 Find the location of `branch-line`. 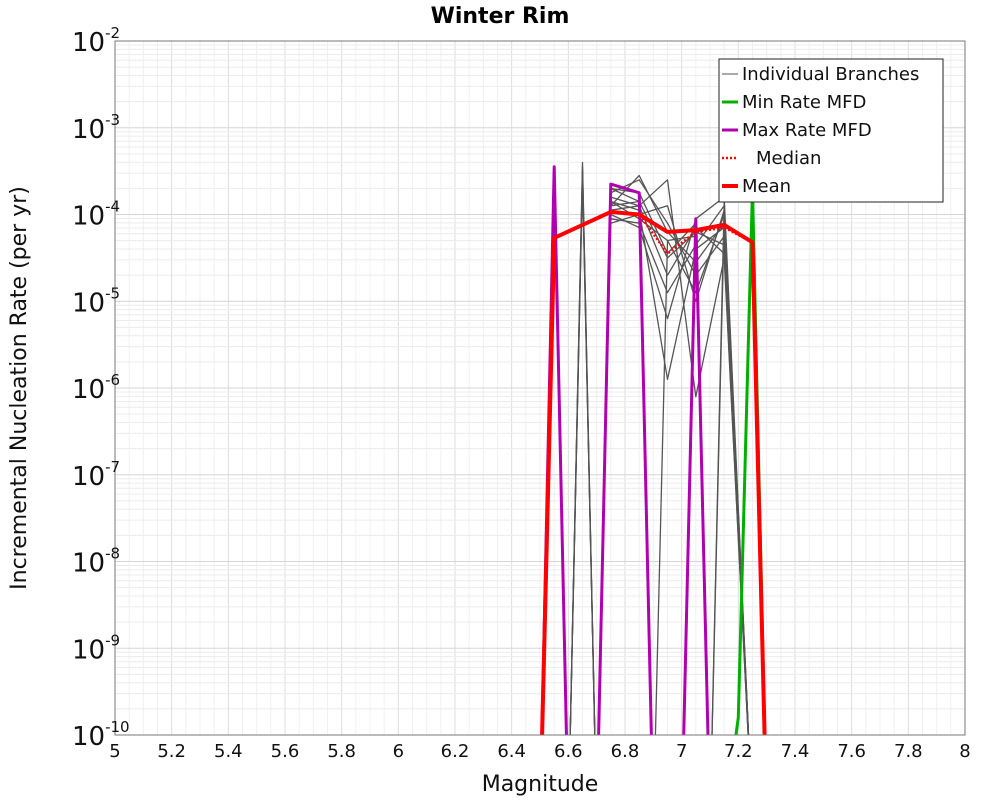

branch-line is located at coordinates (679, 465).